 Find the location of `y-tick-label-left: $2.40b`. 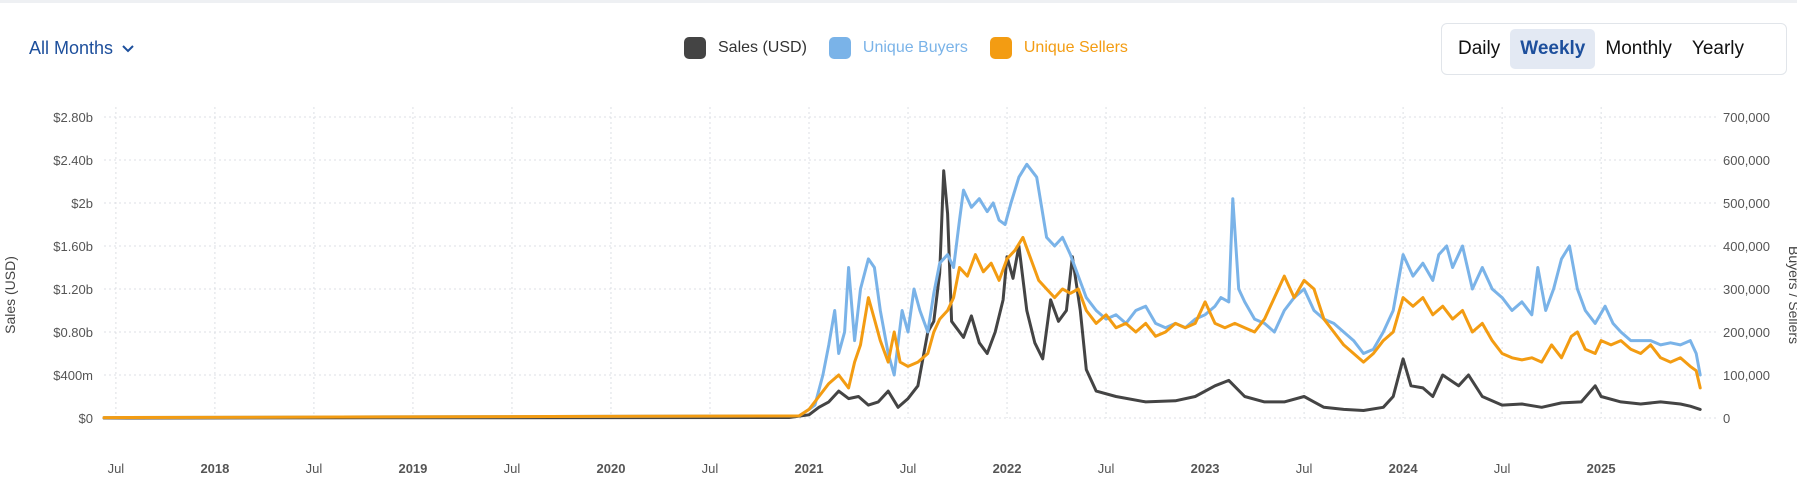

y-tick-label-left: $2.40b is located at coordinates (73, 160).